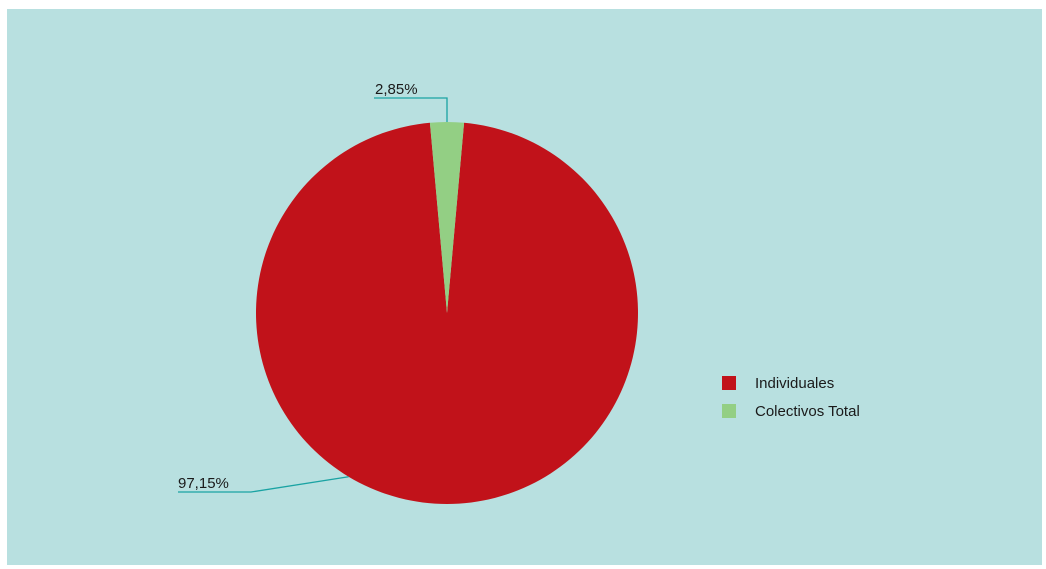  Describe the element at coordinates (794, 383) in the screenshot. I see `legend-label: Individuales` at that location.